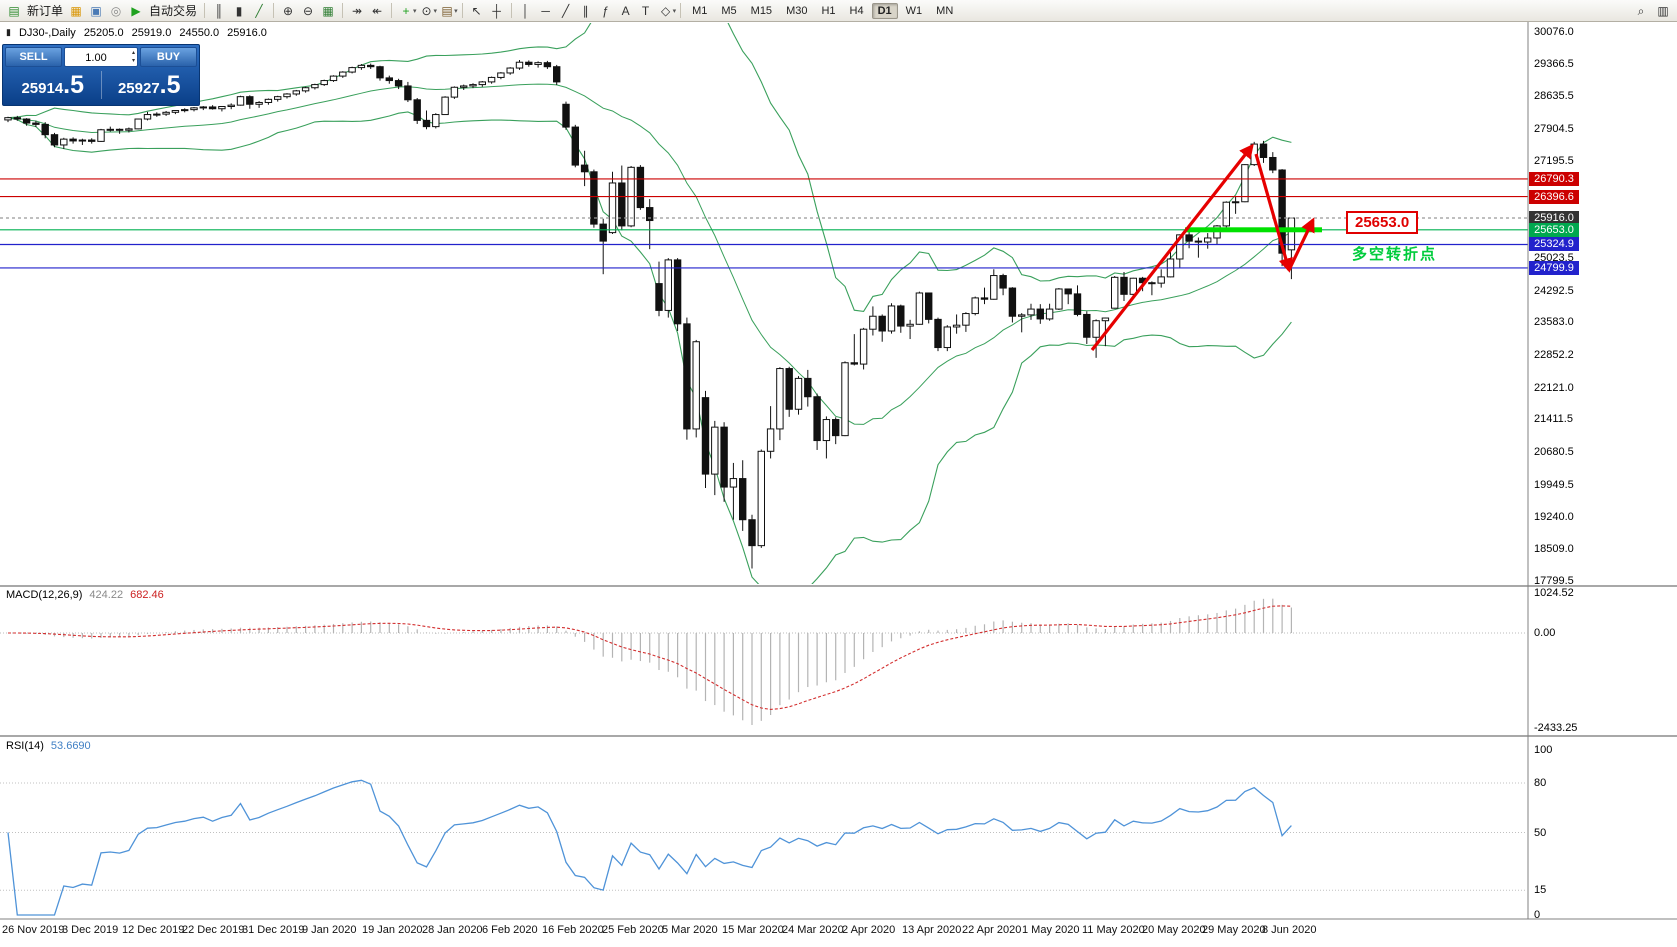  What do you see at coordinates (219, 10) in the screenshot?
I see `bar-chart-icon: ║` at bounding box center [219, 10].